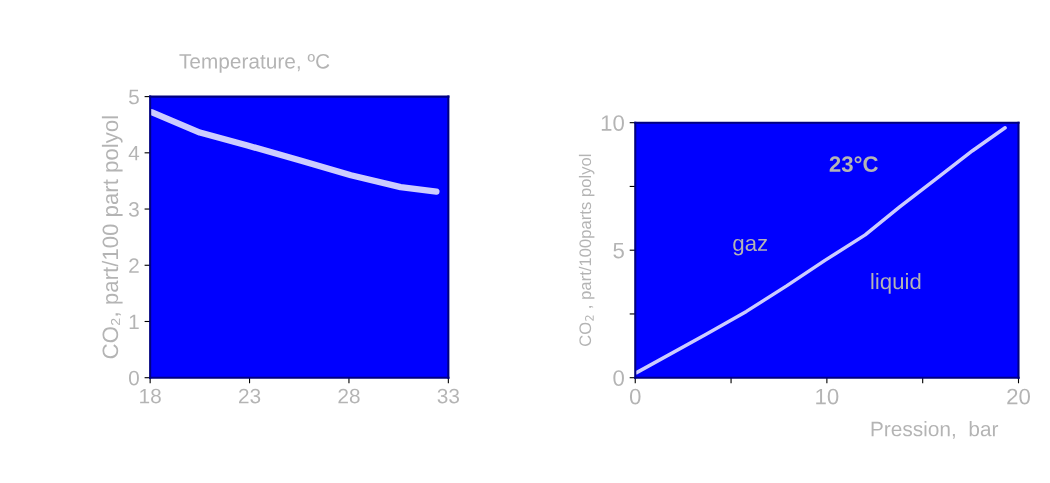 The height and width of the screenshot is (483, 1050). Describe the element at coordinates (254, 63) in the screenshot. I see `x-axis-title: Temperature, ºC` at that location.